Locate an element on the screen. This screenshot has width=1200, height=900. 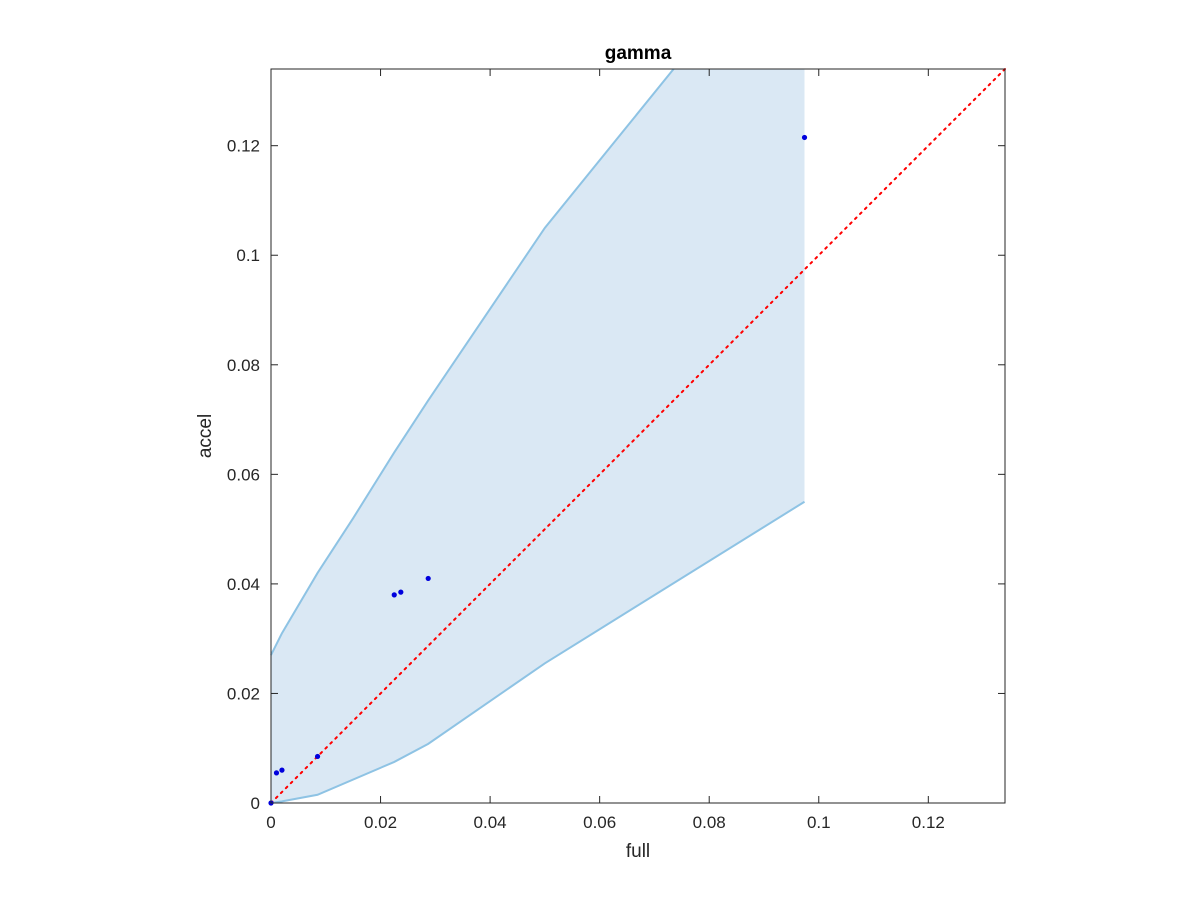
chart-title: gamma is located at coordinates (638, 53).